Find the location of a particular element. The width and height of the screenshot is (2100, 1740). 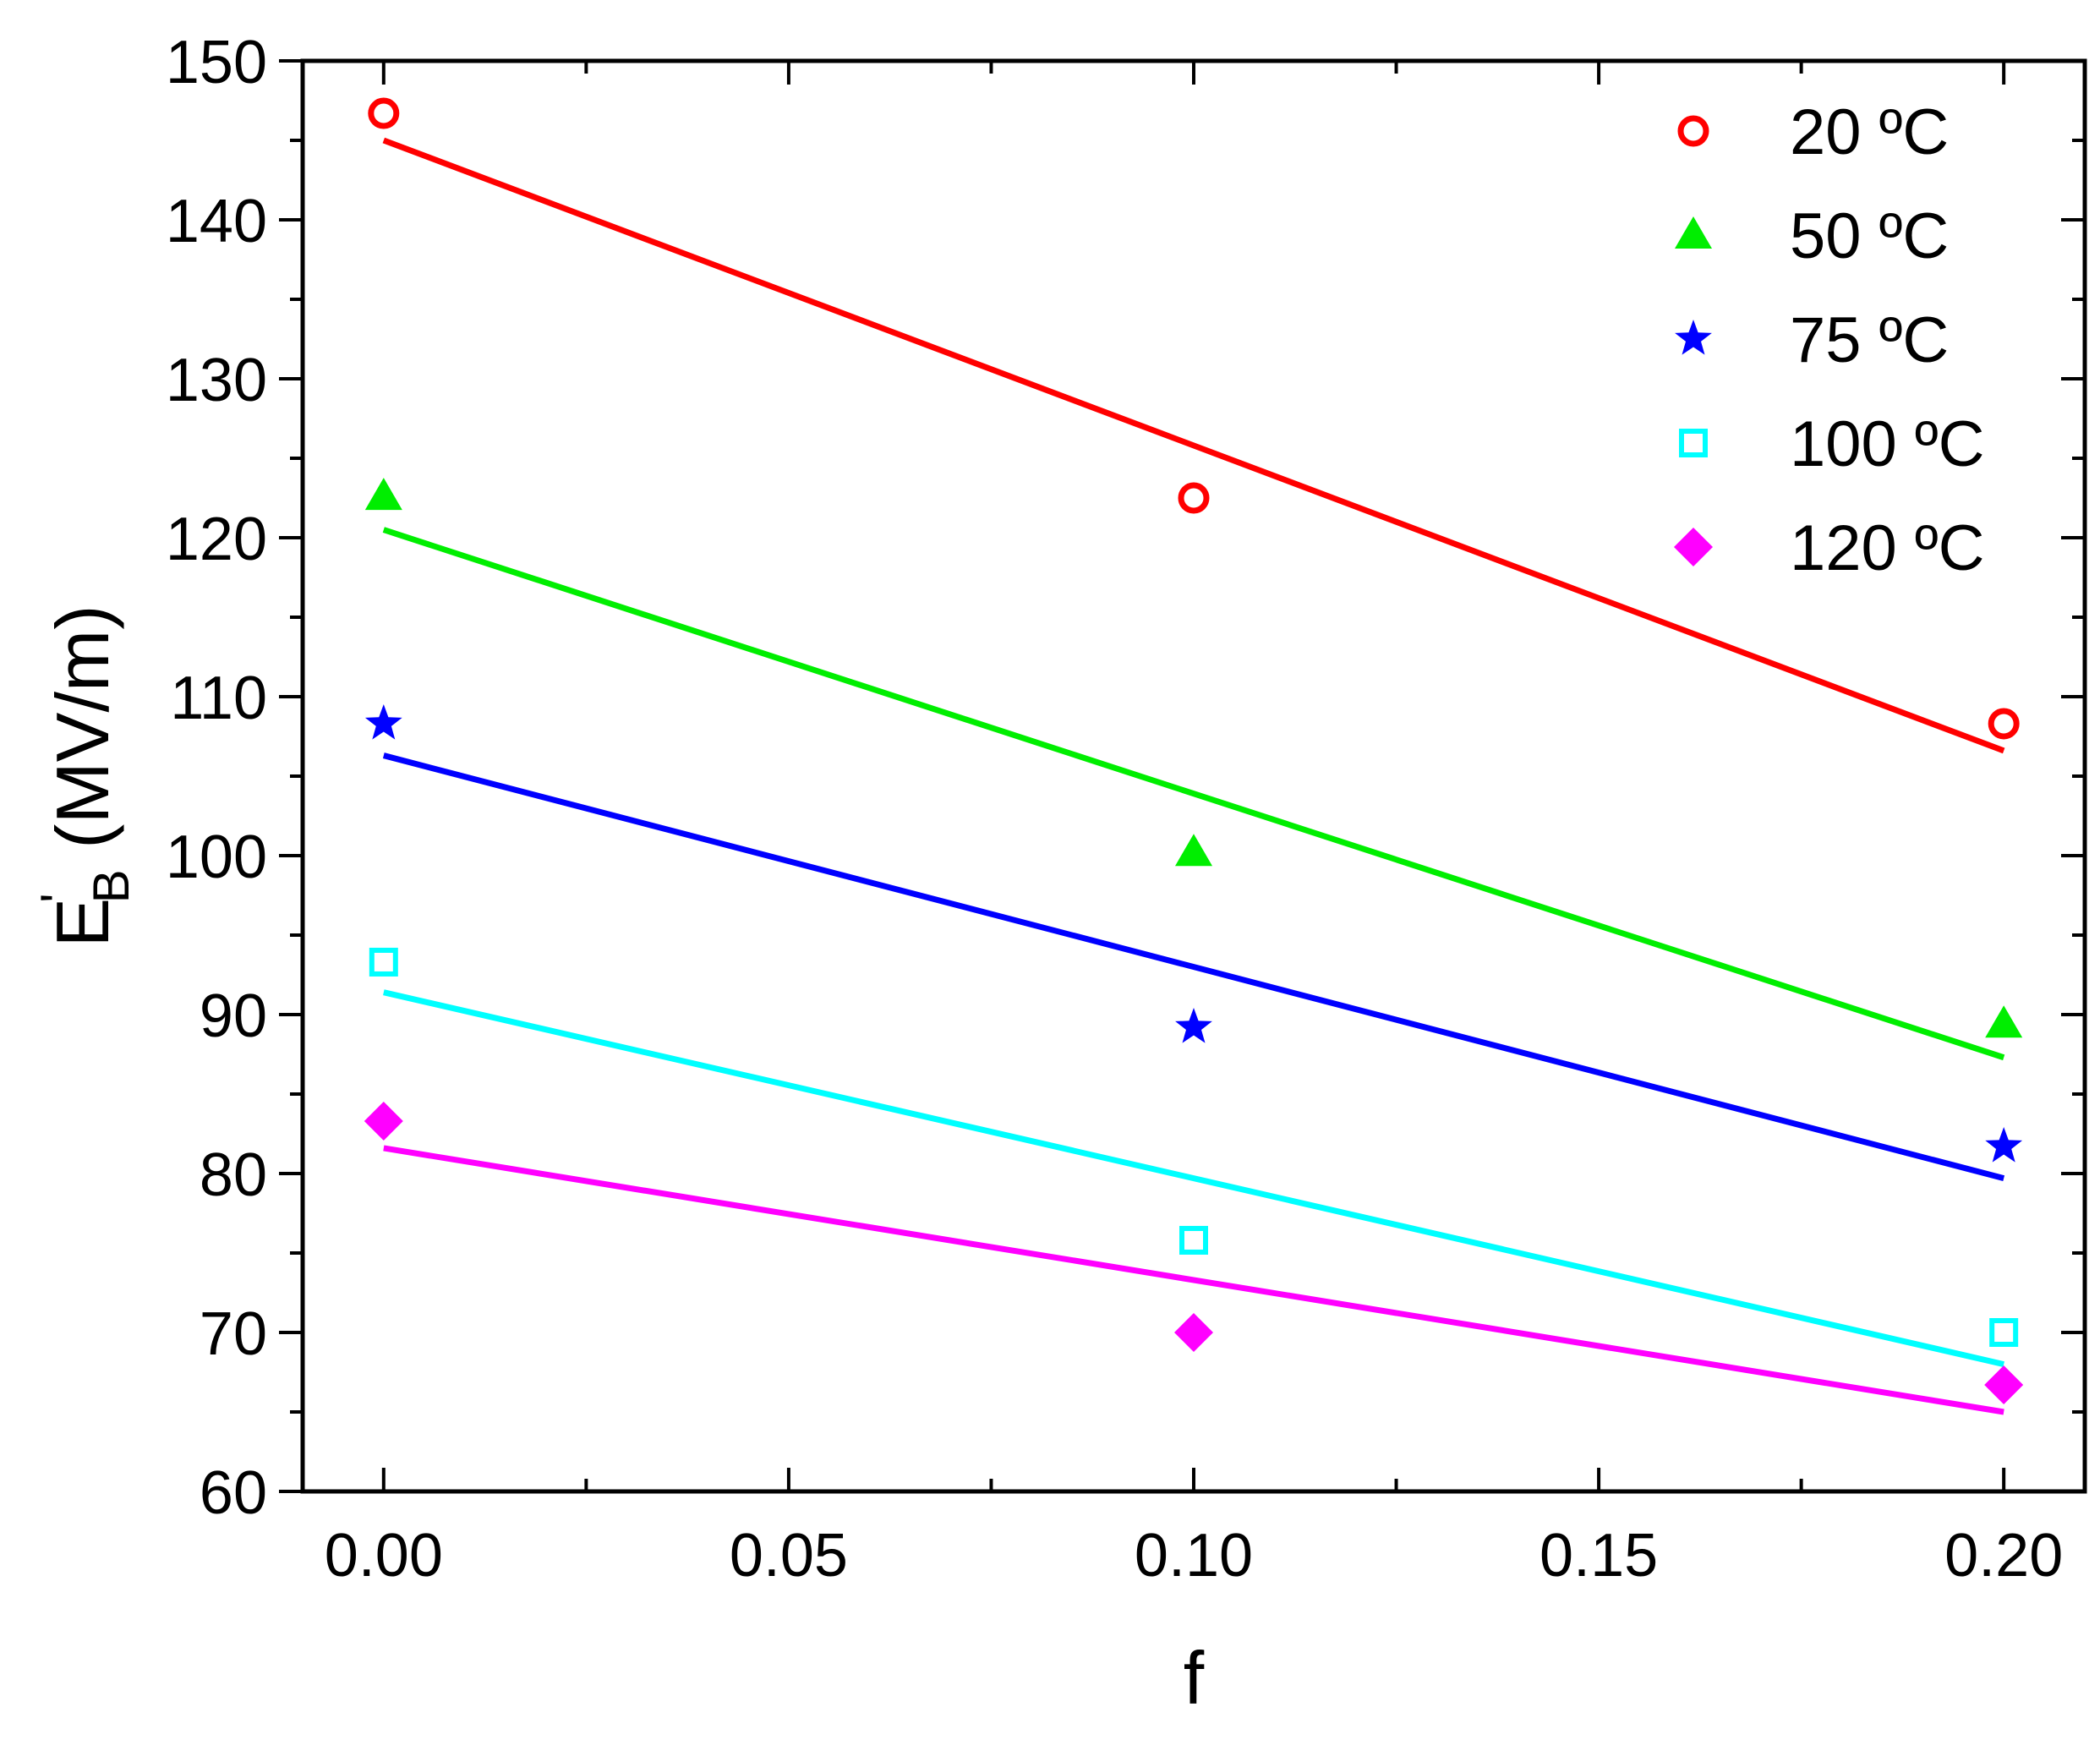

y-tick-label: 110 is located at coordinates (218, 698).